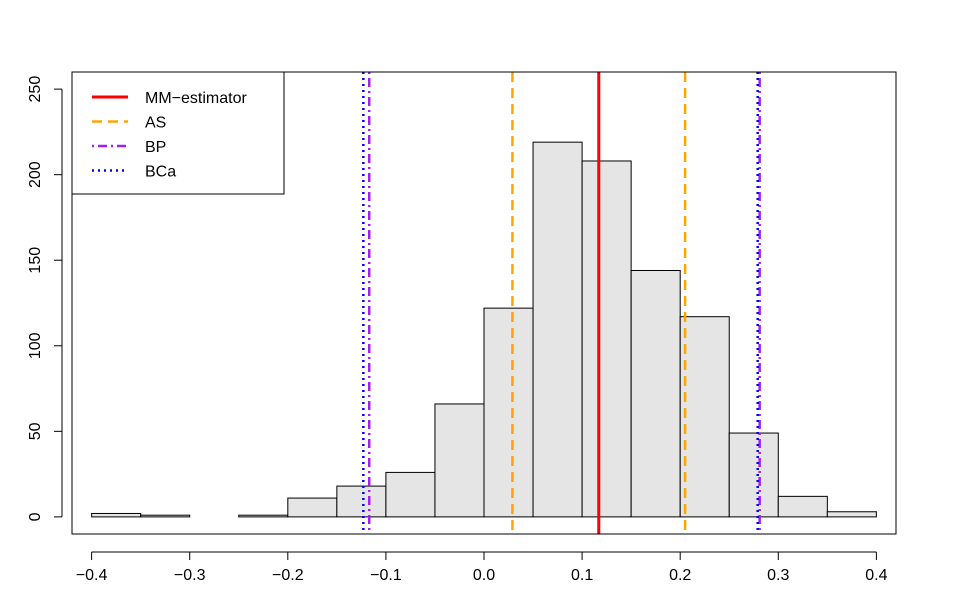  I want to click on x-tick-label: 0.3, so click(778, 575).